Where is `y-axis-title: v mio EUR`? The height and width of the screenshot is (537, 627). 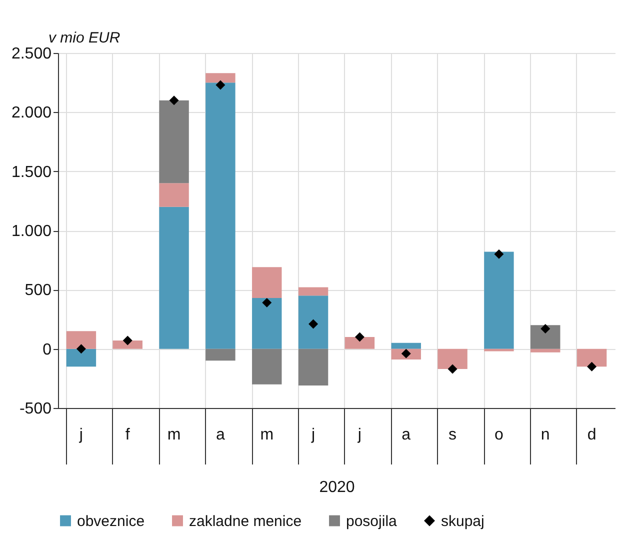 y-axis-title: v mio EUR is located at coordinates (84, 38).